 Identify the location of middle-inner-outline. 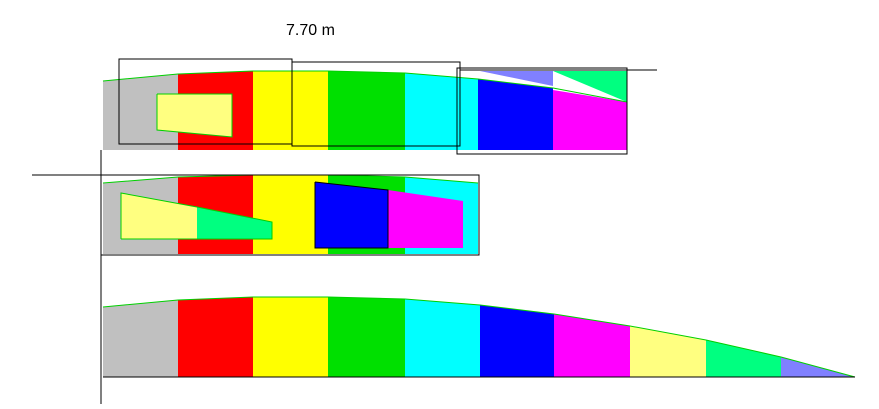
(196, 216).